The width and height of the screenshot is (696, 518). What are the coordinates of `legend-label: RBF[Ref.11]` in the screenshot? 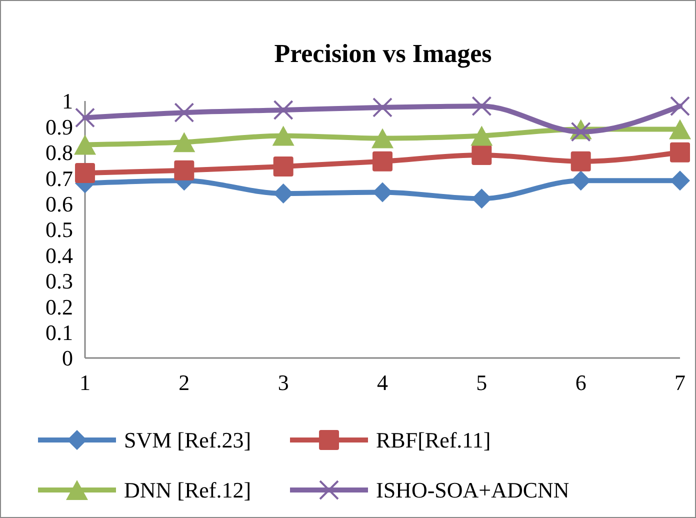 It's located at (433, 440).